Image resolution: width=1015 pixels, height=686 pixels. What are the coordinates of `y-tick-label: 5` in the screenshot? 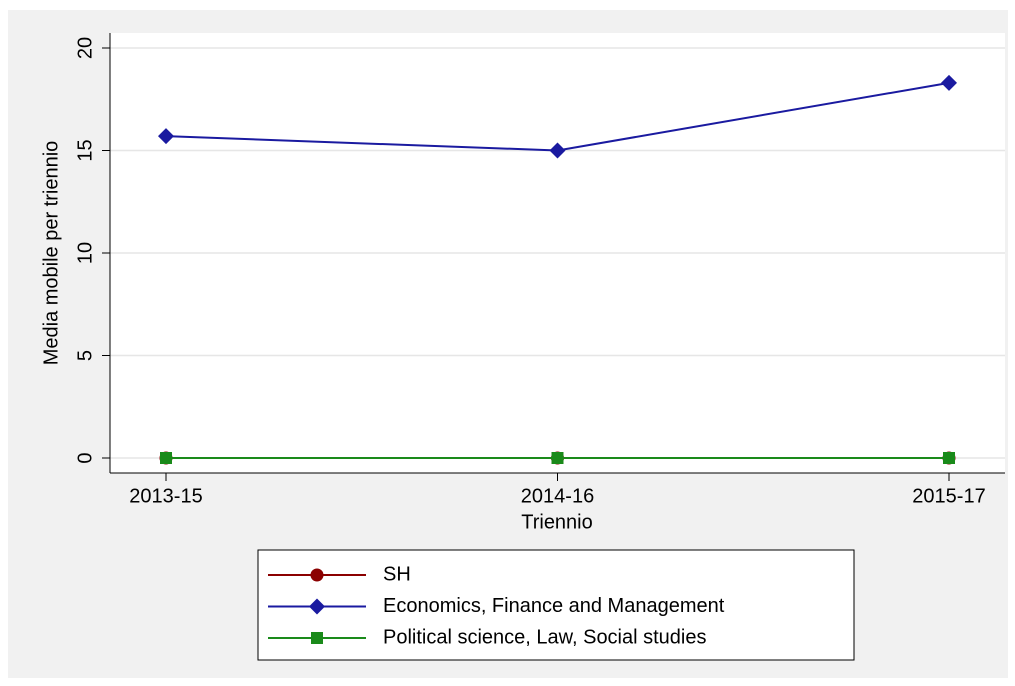 It's located at (85, 355).